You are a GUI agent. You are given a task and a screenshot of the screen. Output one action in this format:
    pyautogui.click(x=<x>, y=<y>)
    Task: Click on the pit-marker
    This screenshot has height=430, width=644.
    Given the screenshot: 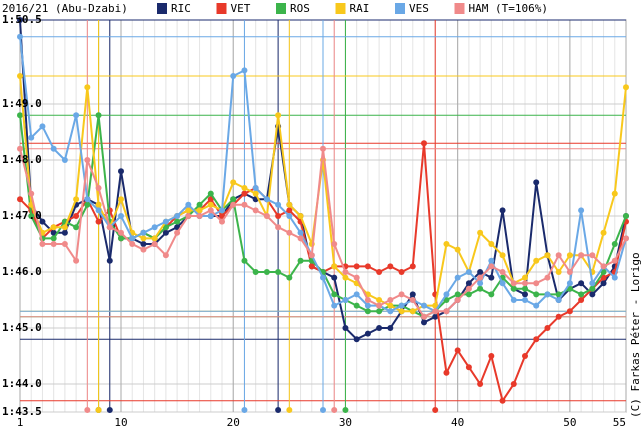 What is the action you would take?
    pyautogui.click(x=289, y=410)
    